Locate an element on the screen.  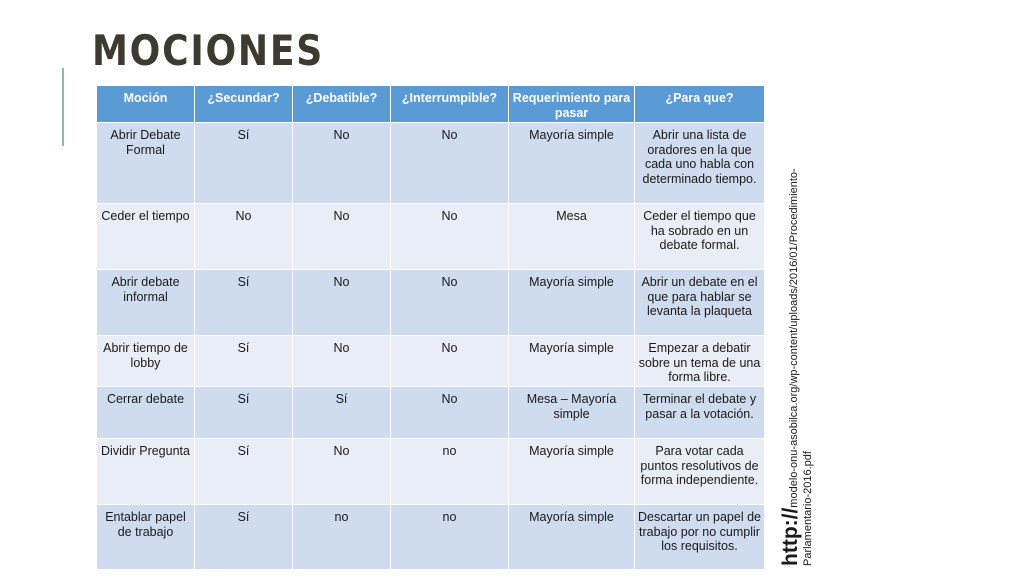
cell-mocion: Dividir Pregunta is located at coordinates (145, 471).